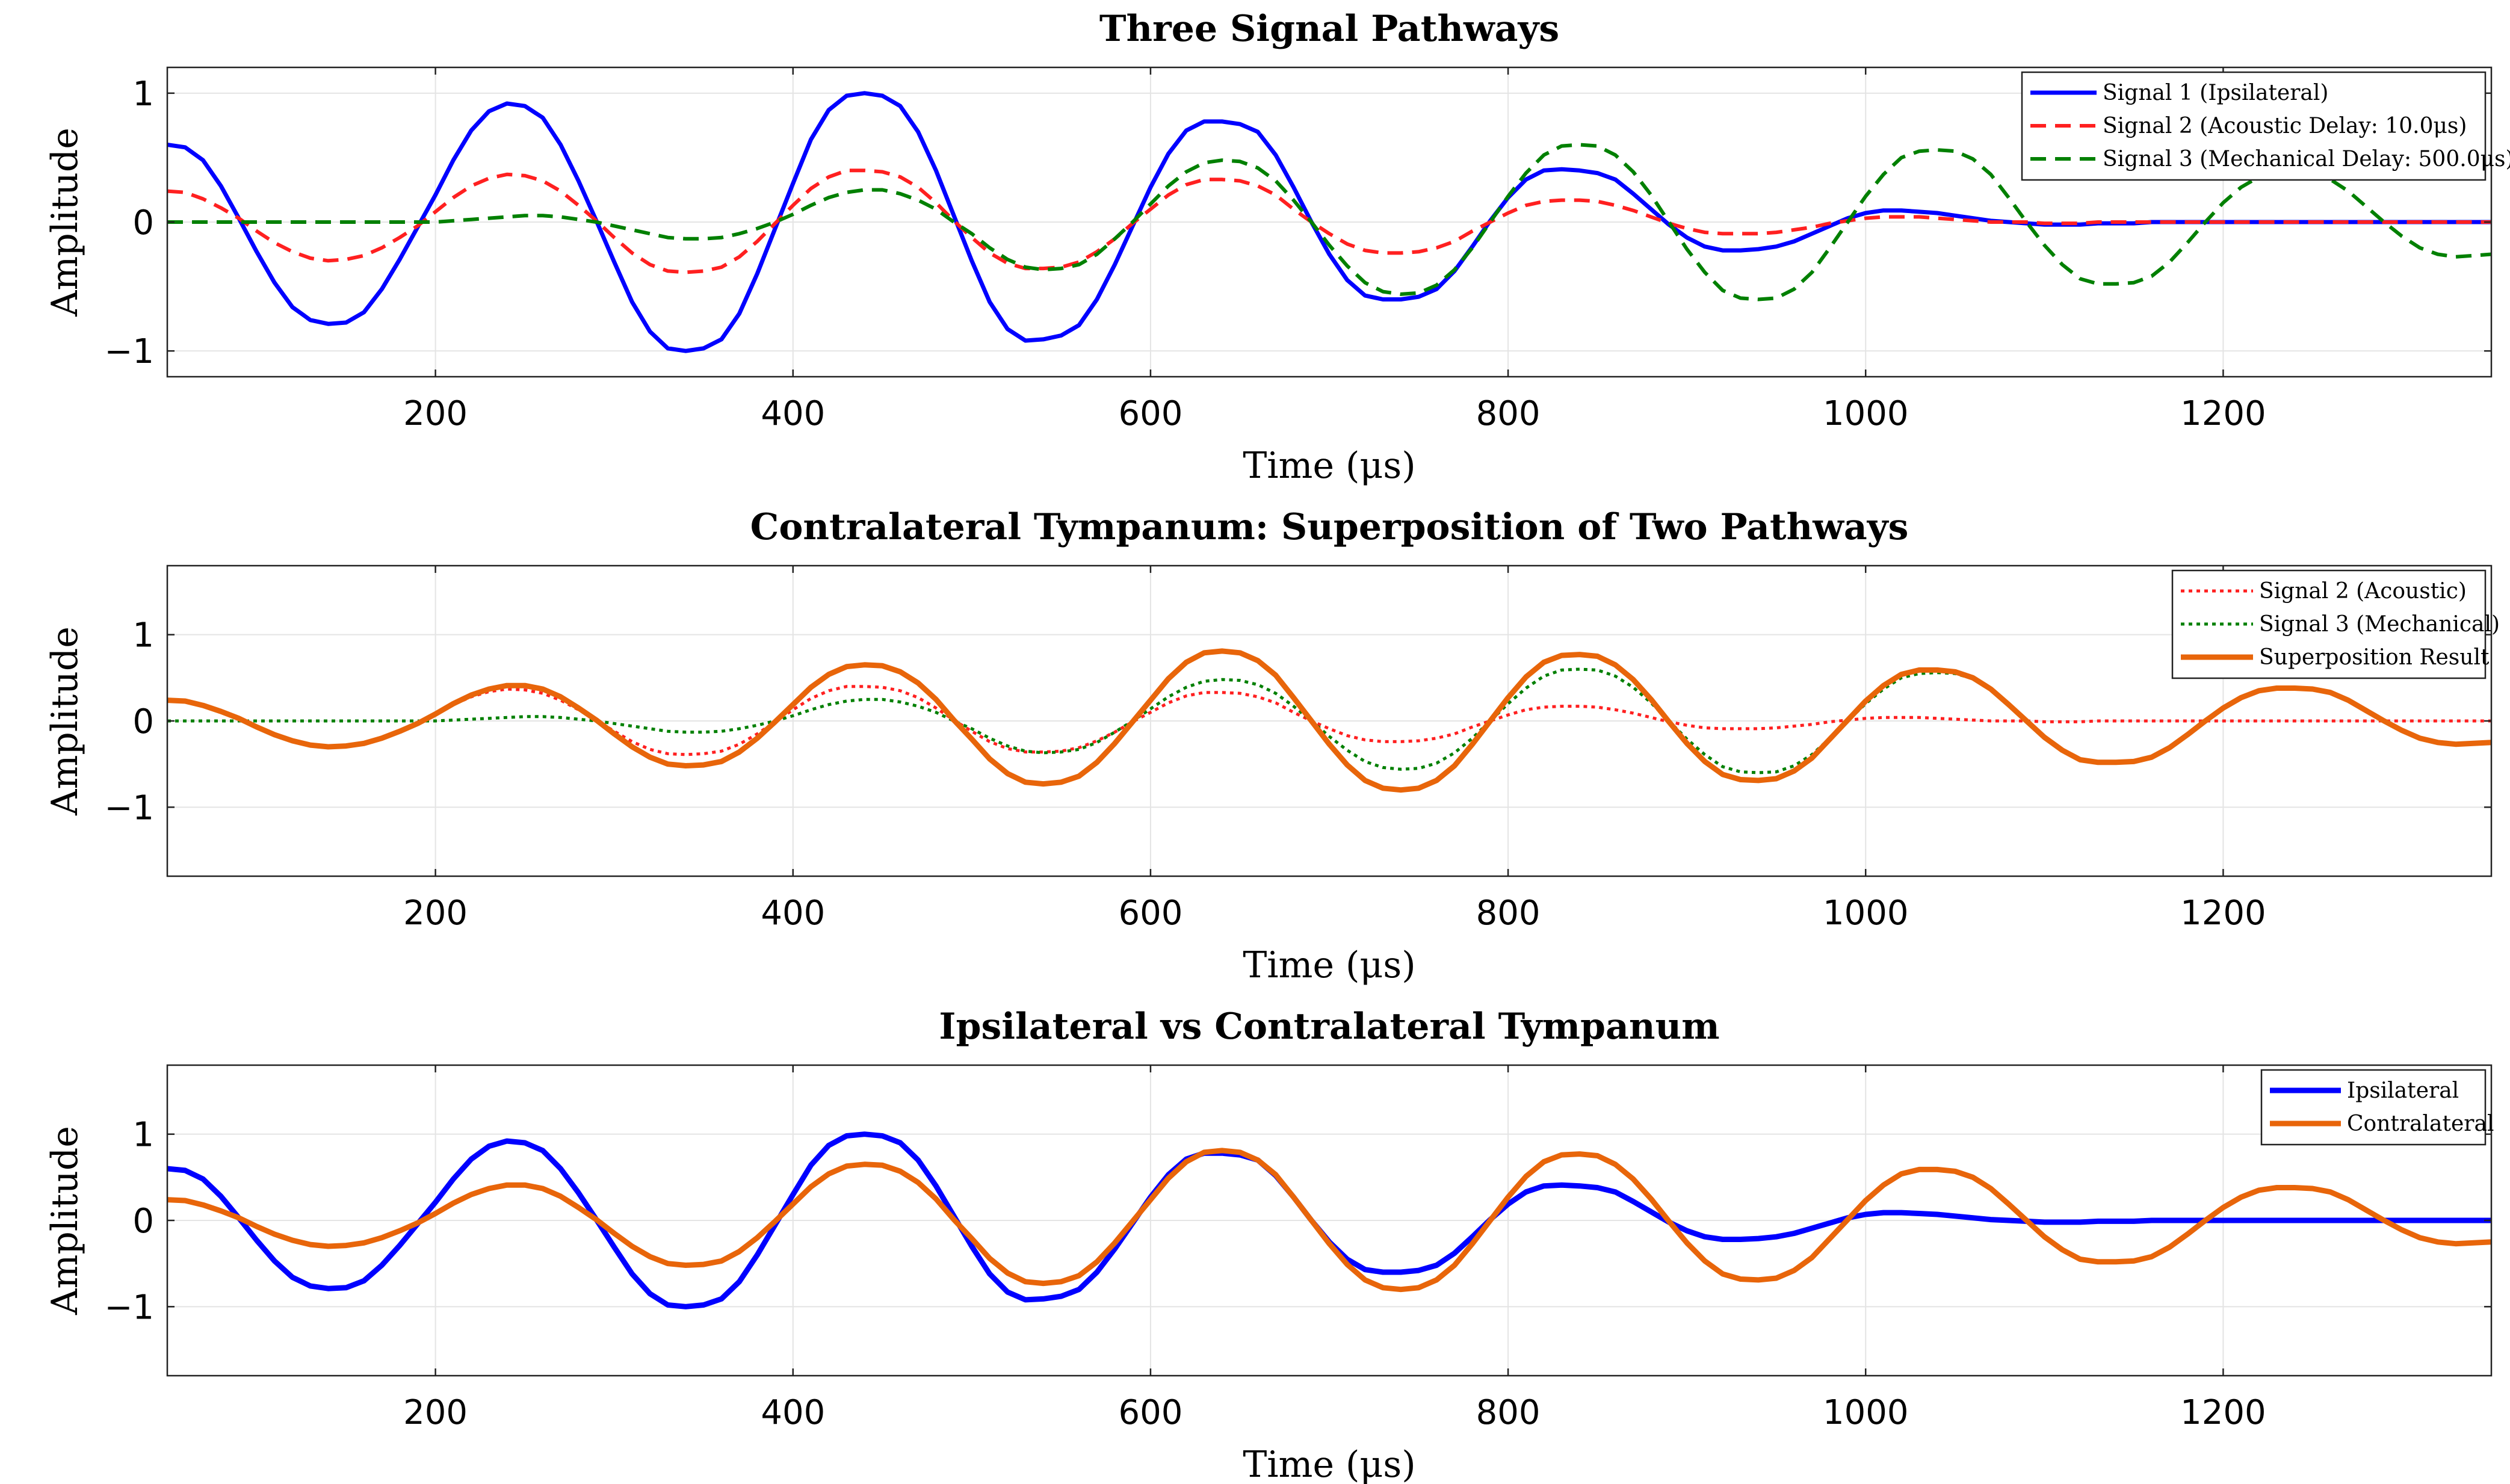 The width and height of the screenshot is (2510, 1484). What do you see at coordinates (2285, 126) in the screenshot?
I see `legend-label: Signal 2 (Acoustic Delay: 10.0μs)` at bounding box center [2285, 126].